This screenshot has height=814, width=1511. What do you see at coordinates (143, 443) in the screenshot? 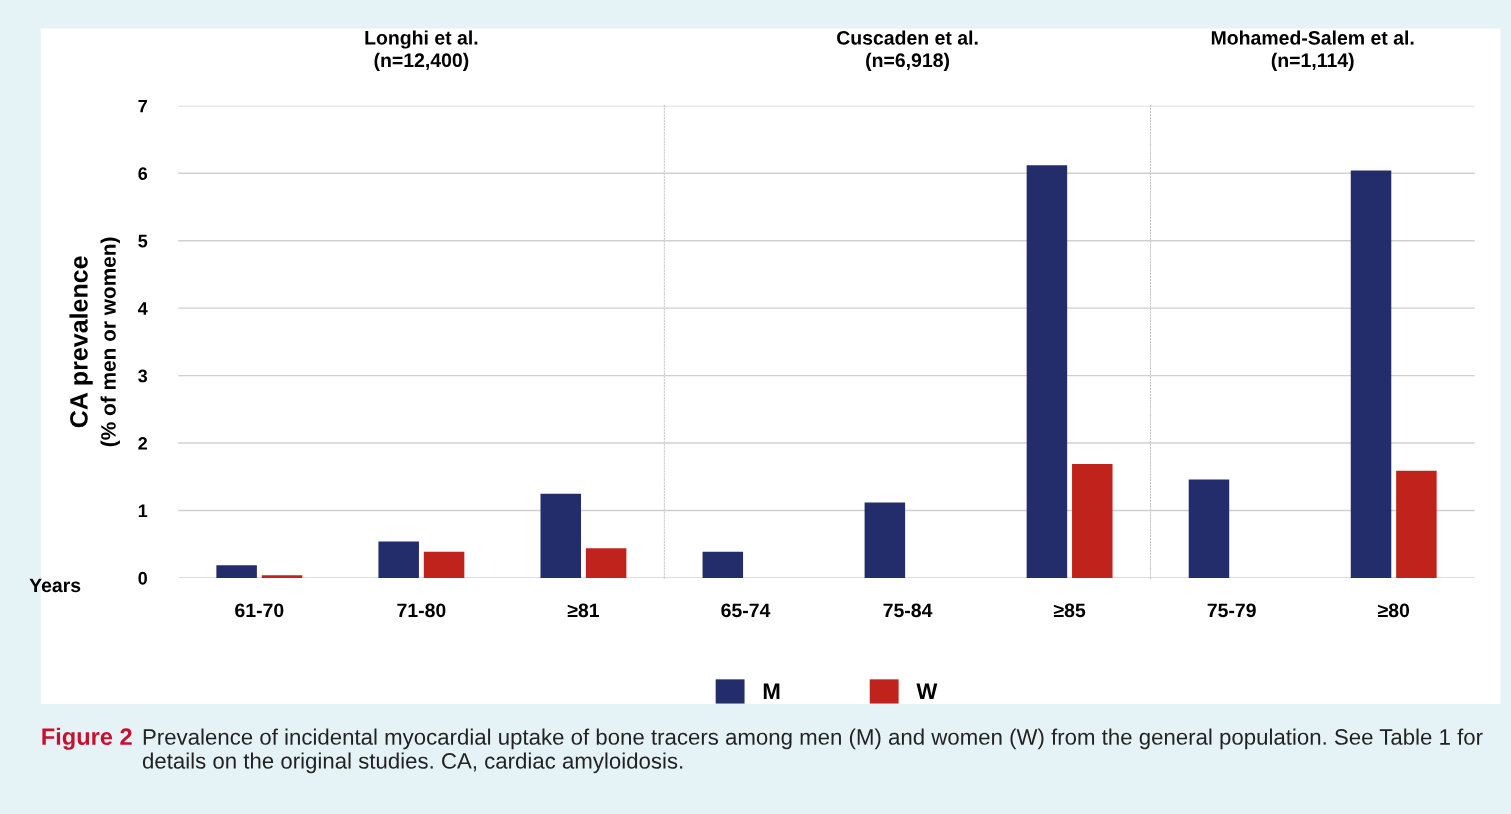
I see `y-tick-label: 2` at bounding box center [143, 443].